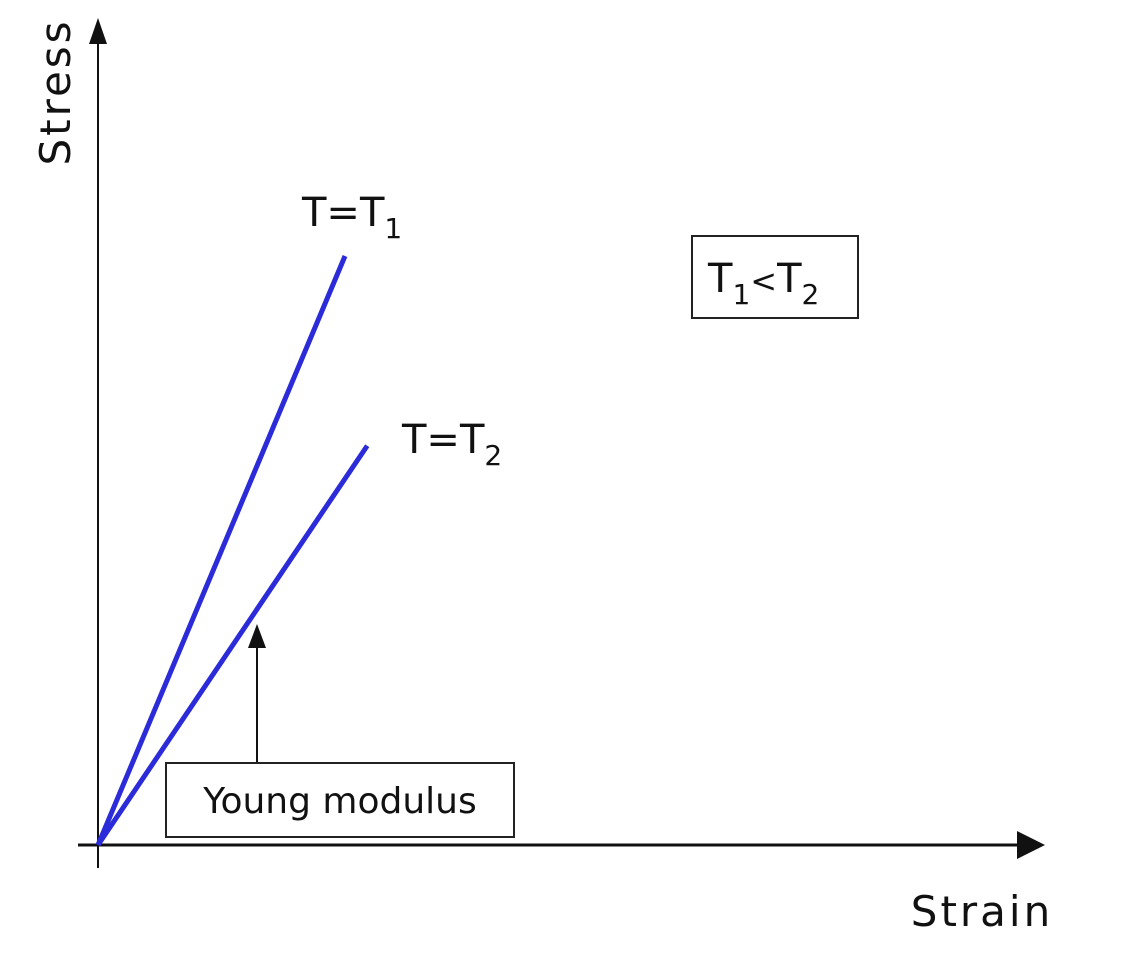 Image resolution: width=1140 pixels, height=956 pixels. What do you see at coordinates (982, 911) in the screenshot?
I see `x-axis-label: Strain` at bounding box center [982, 911].